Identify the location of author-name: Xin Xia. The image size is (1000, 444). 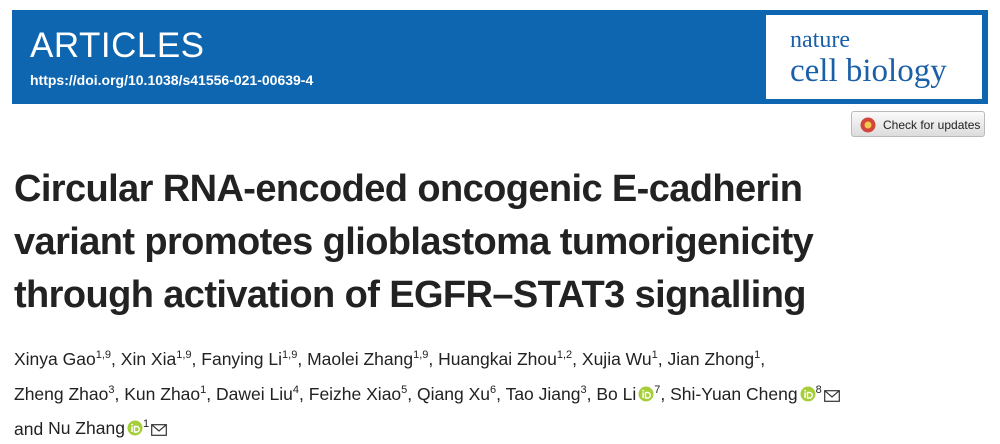
(148, 358).